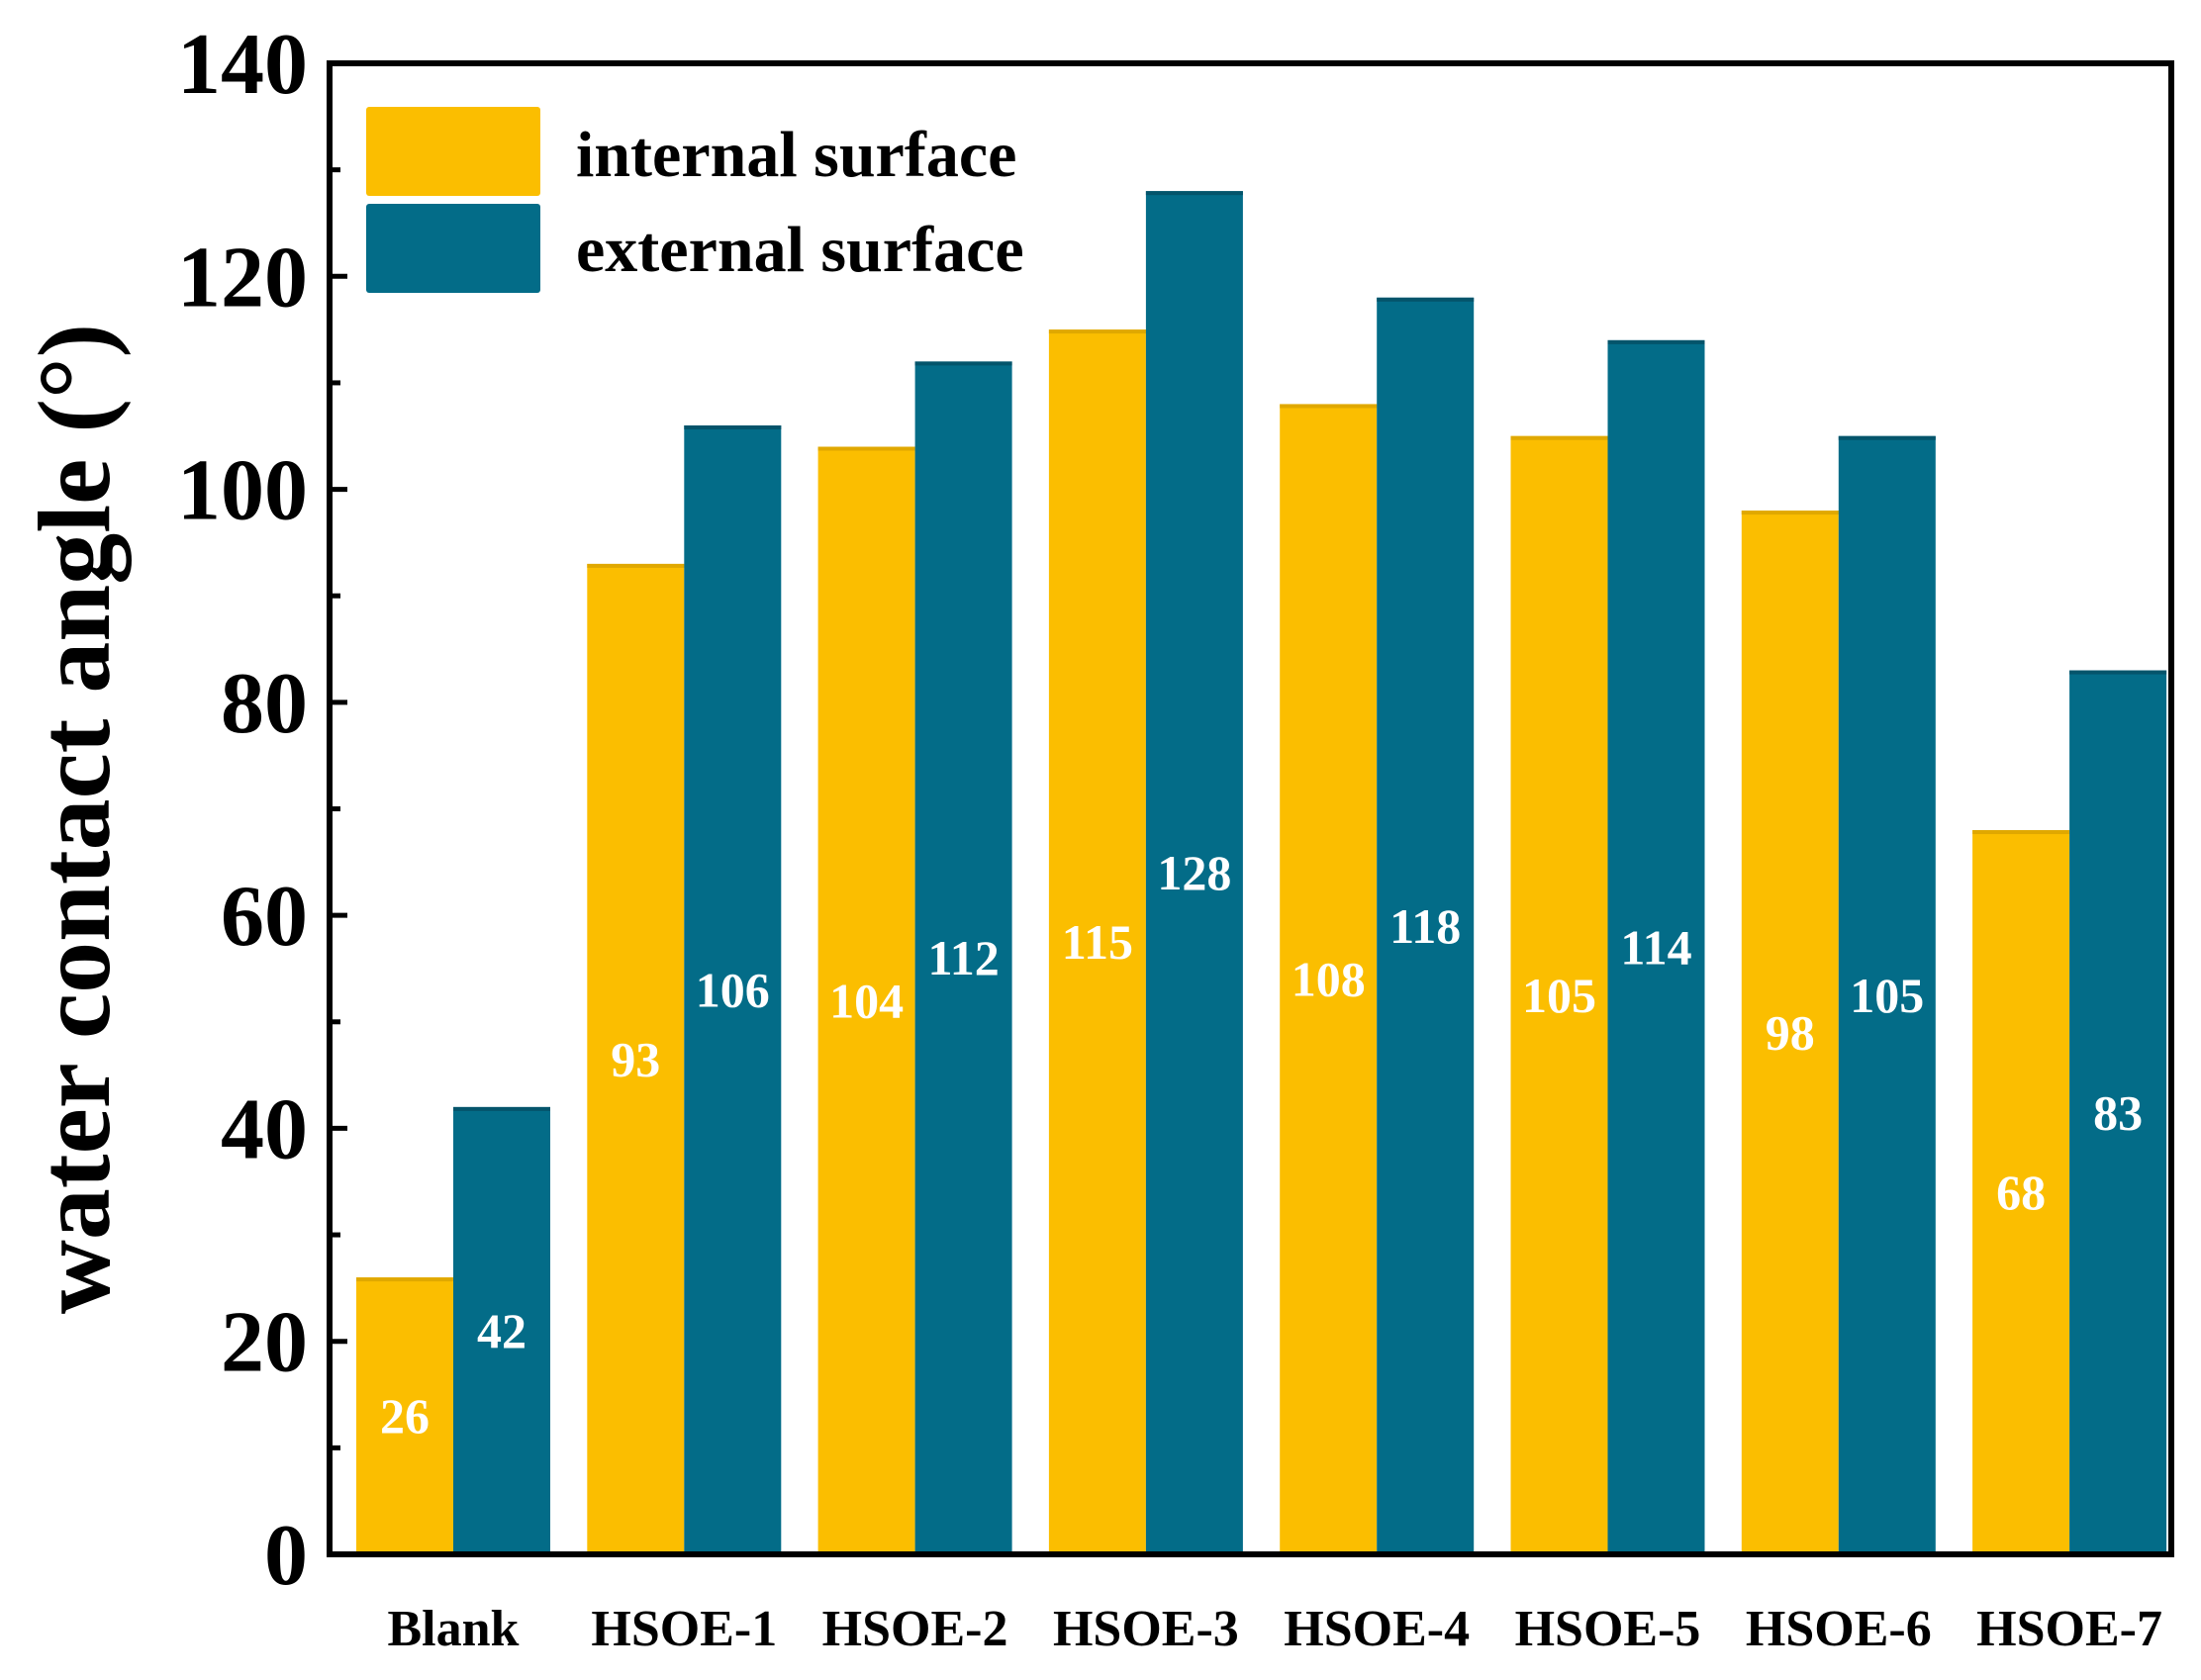 Image resolution: width=2201 pixels, height=1680 pixels. I want to click on bar-value-label-external-blank: 42, so click(502, 1330).